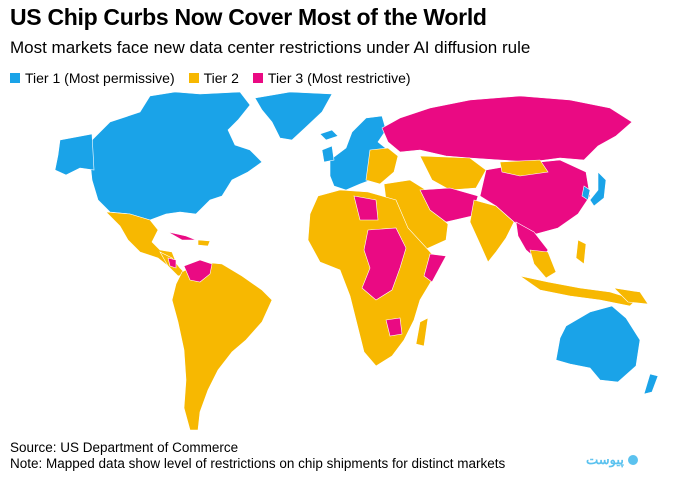  Describe the element at coordinates (598, 344) in the screenshot. I see `region-australia` at that location.